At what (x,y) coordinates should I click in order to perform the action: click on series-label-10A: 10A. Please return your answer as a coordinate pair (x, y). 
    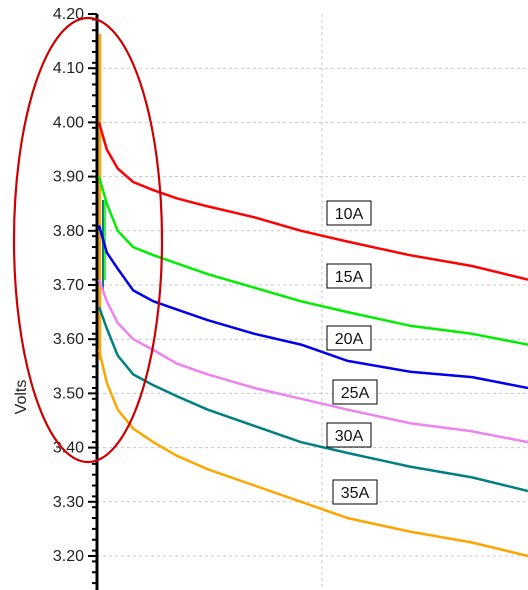
    Looking at the image, I should click on (349, 213).